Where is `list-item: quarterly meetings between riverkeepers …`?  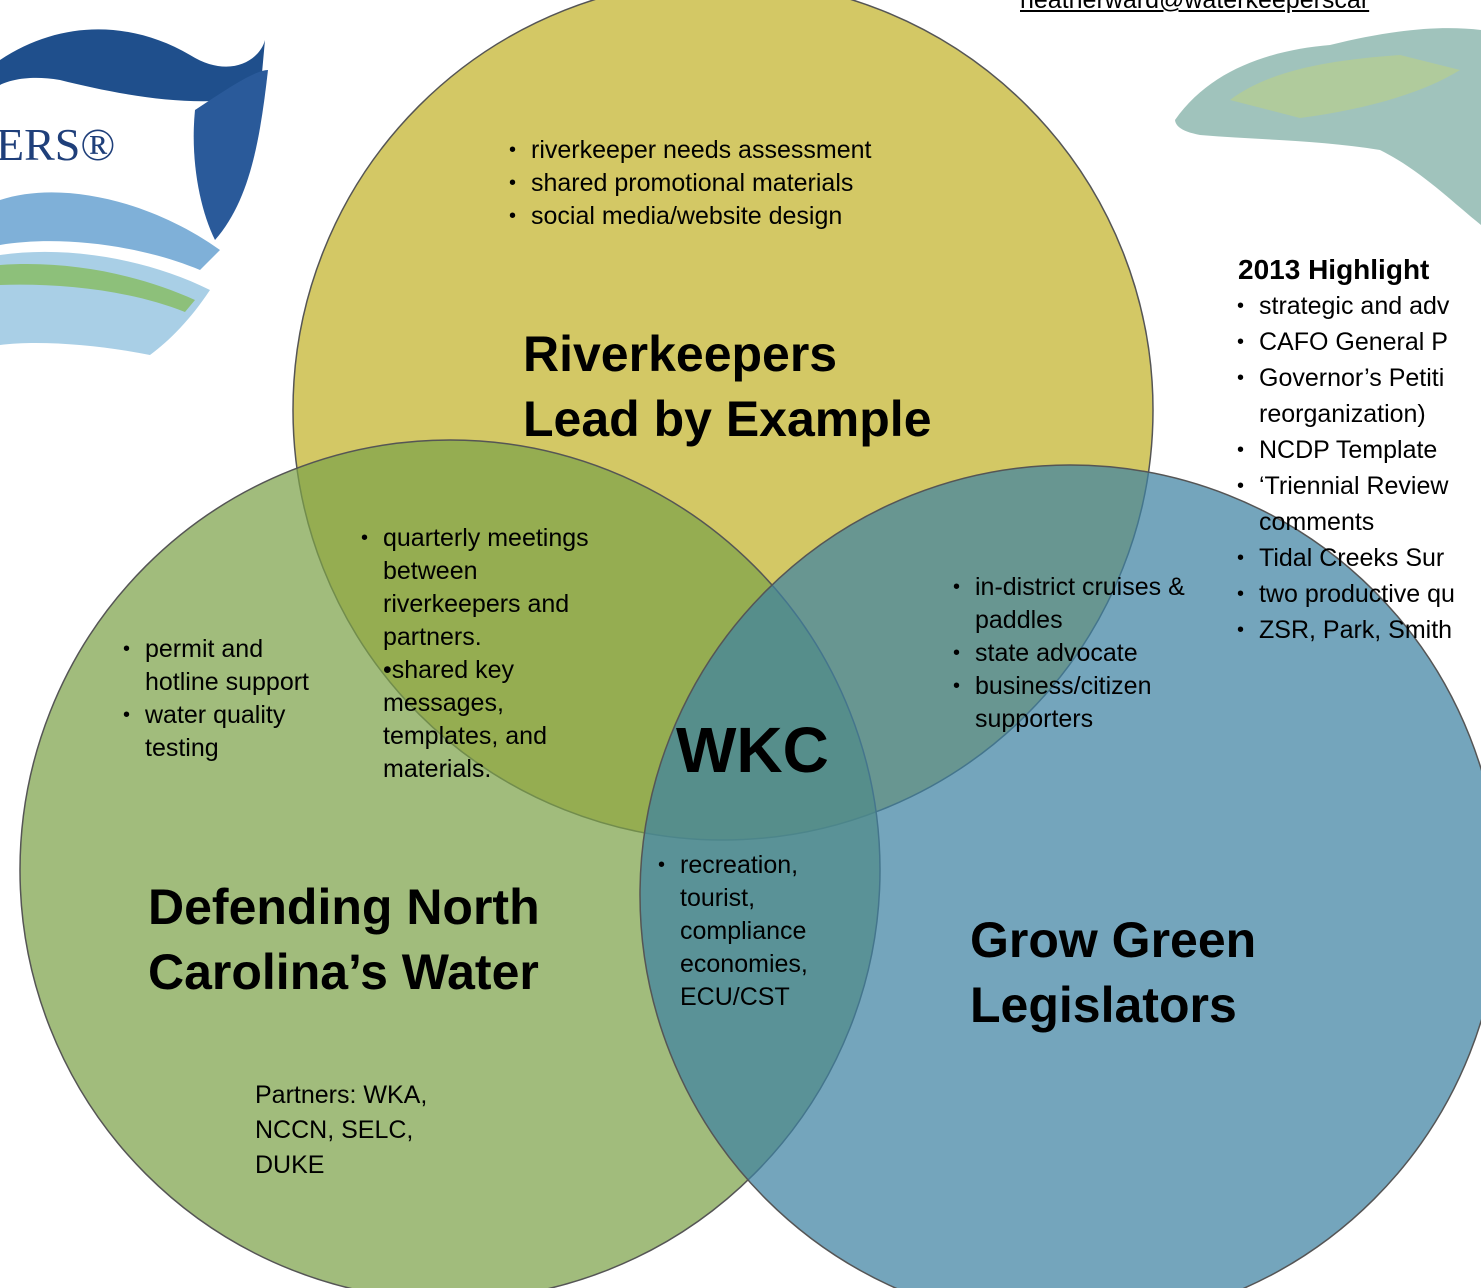 list-item: quarterly meetings between riverkeepers … is located at coordinates (489, 588).